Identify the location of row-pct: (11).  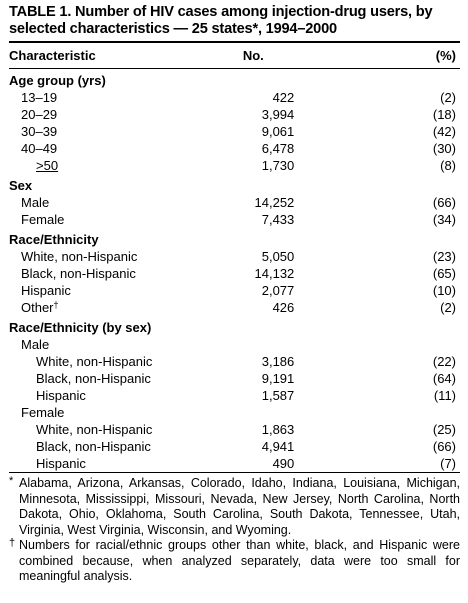
(444, 395).